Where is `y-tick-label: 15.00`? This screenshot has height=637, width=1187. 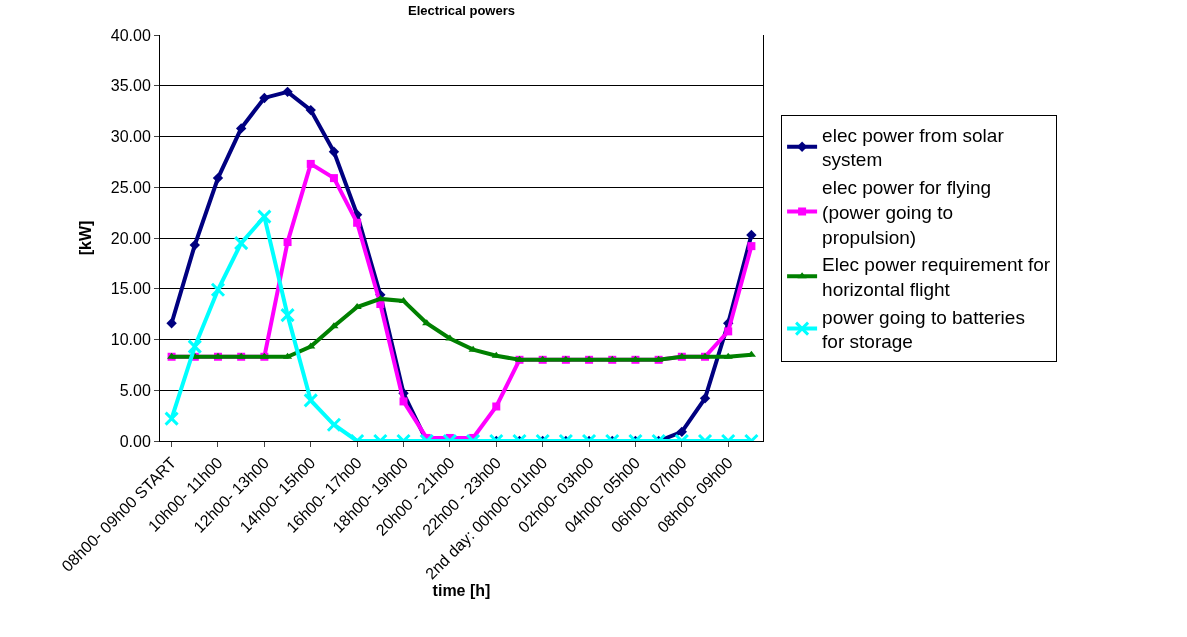
y-tick-label: 15.00 is located at coordinates (130, 289).